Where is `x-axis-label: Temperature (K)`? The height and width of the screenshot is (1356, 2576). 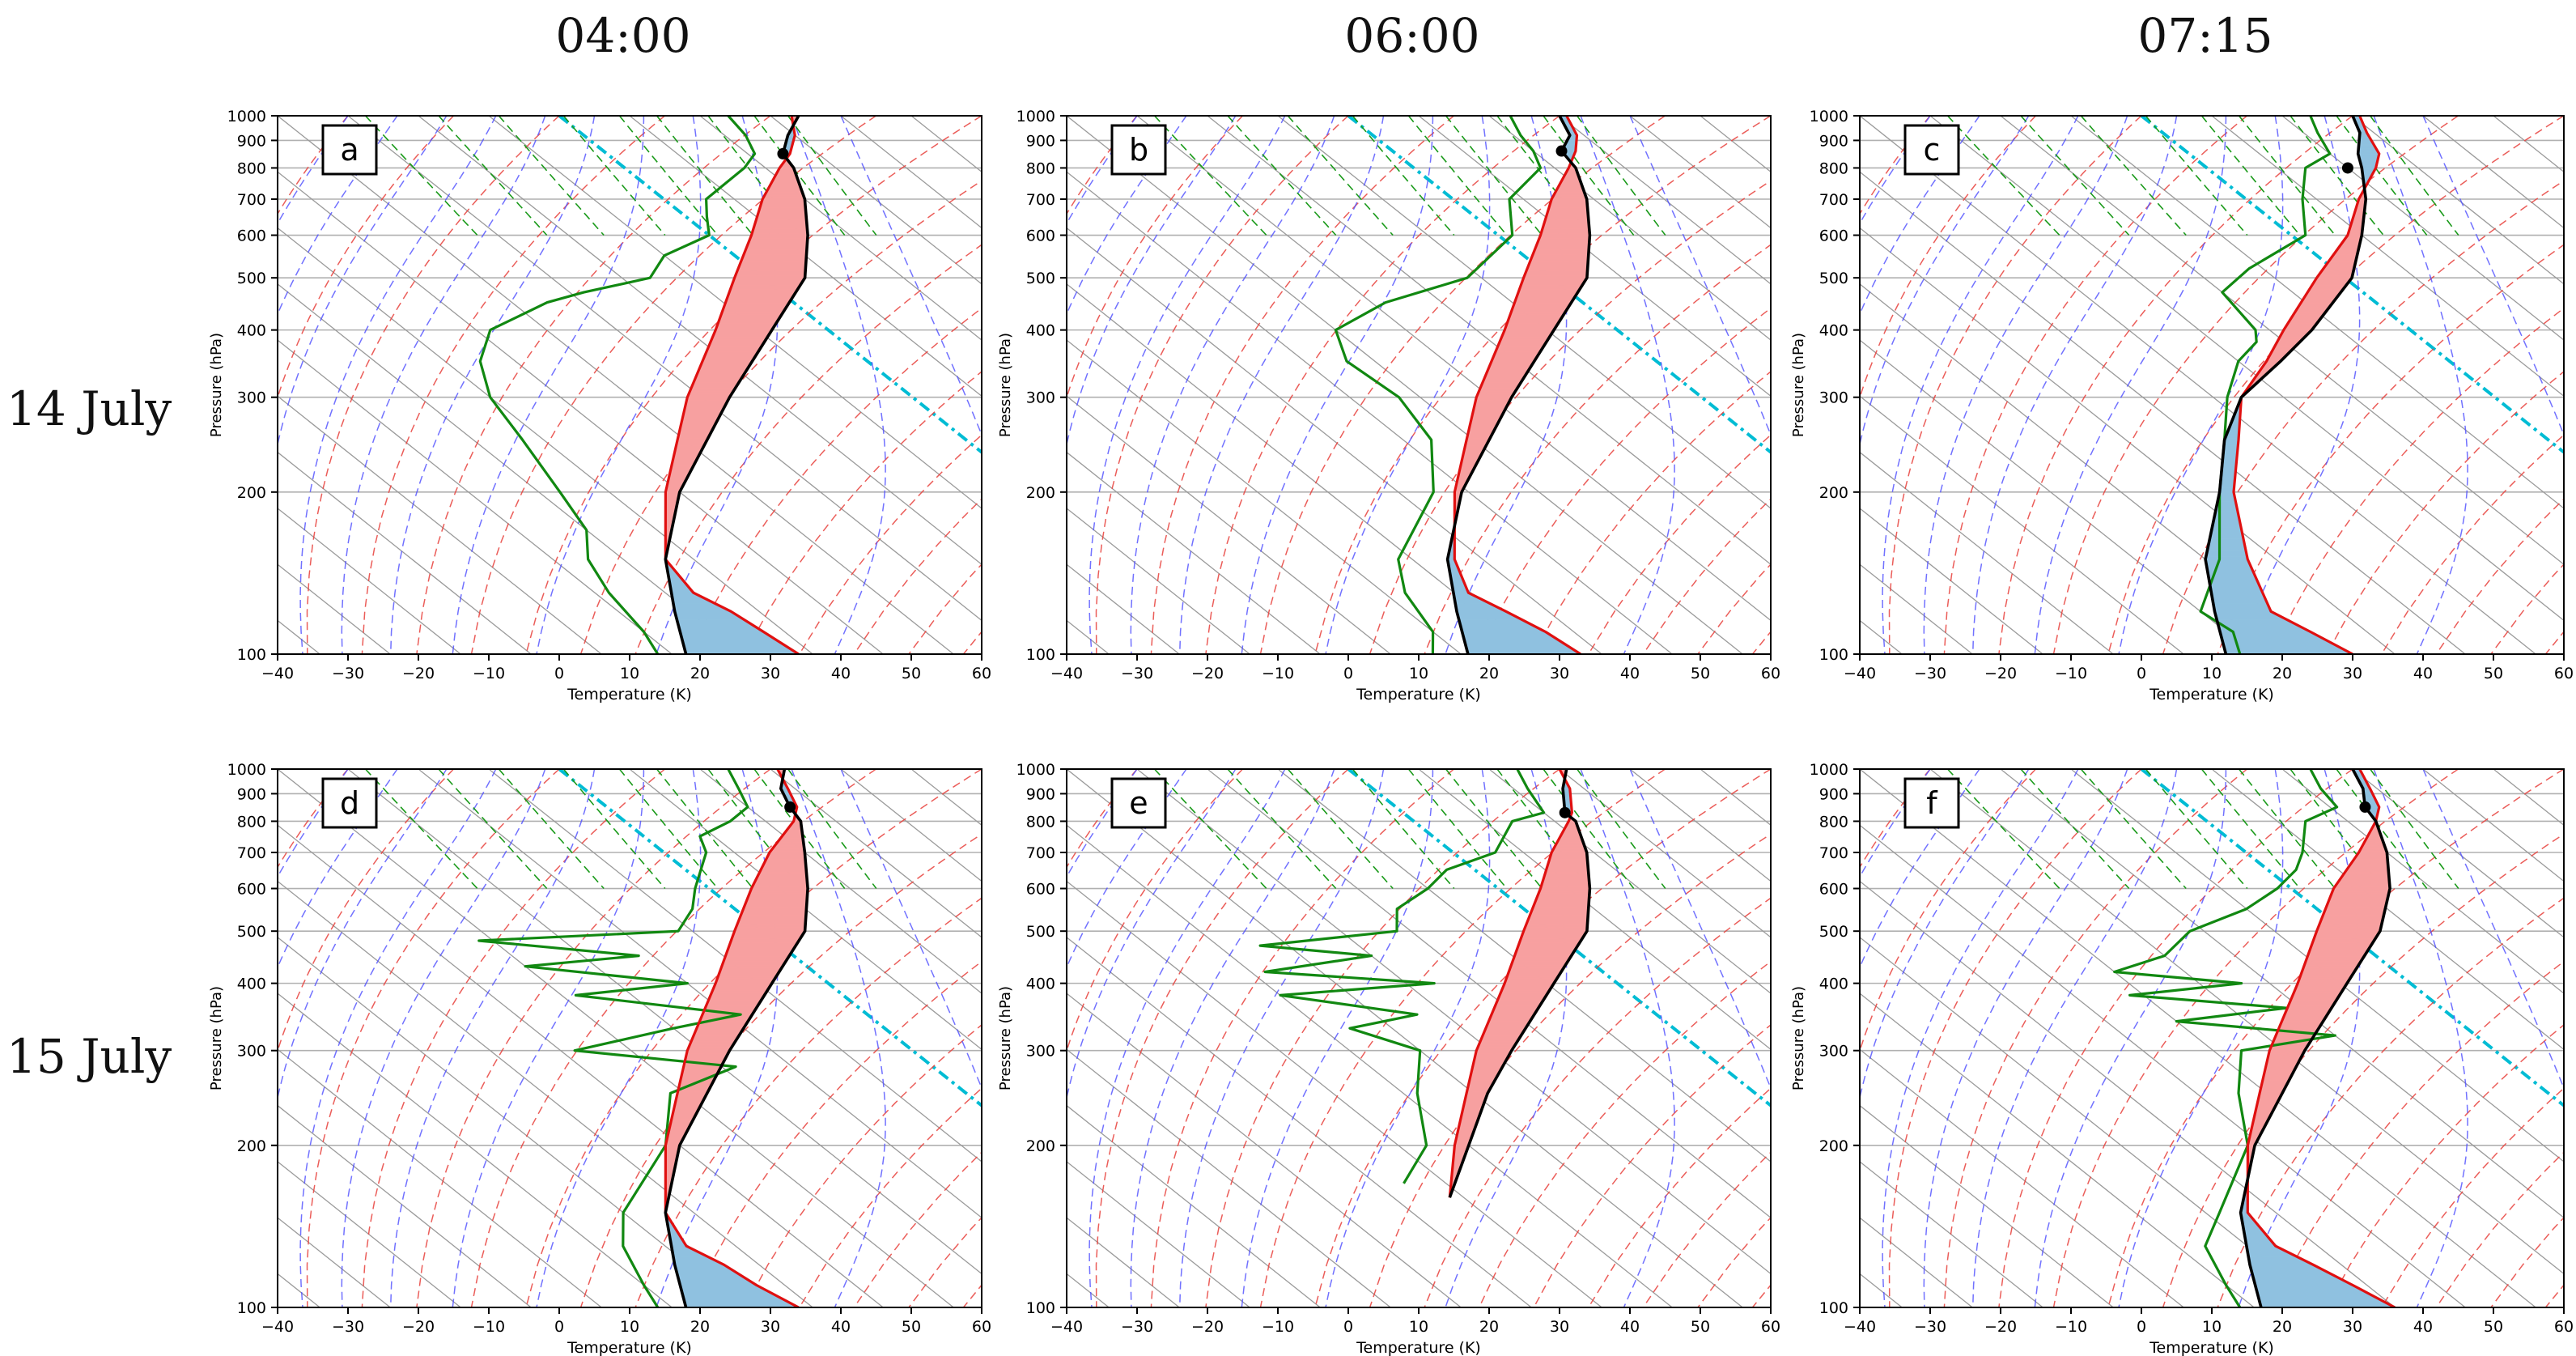 x-axis-label: Temperature (K) is located at coordinates (1418, 695).